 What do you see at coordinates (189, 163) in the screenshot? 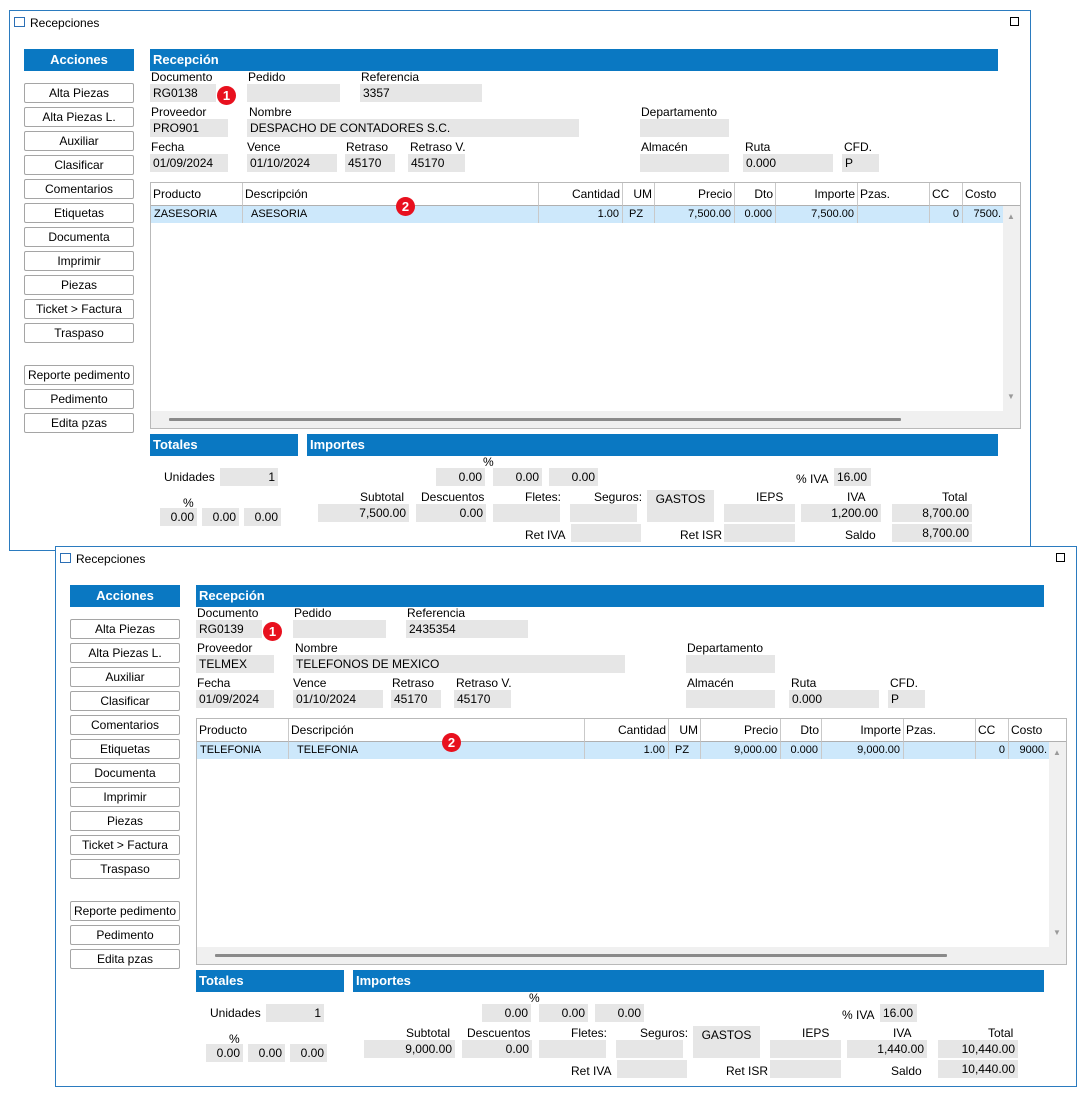
I see `fecha-field: 01/09/2024` at bounding box center [189, 163].